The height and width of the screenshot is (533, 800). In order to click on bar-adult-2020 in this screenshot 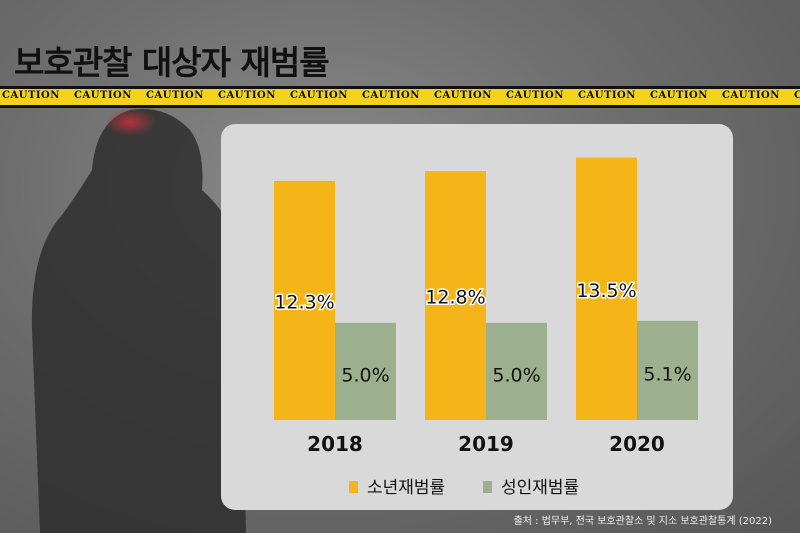, I will do `click(667, 370)`.